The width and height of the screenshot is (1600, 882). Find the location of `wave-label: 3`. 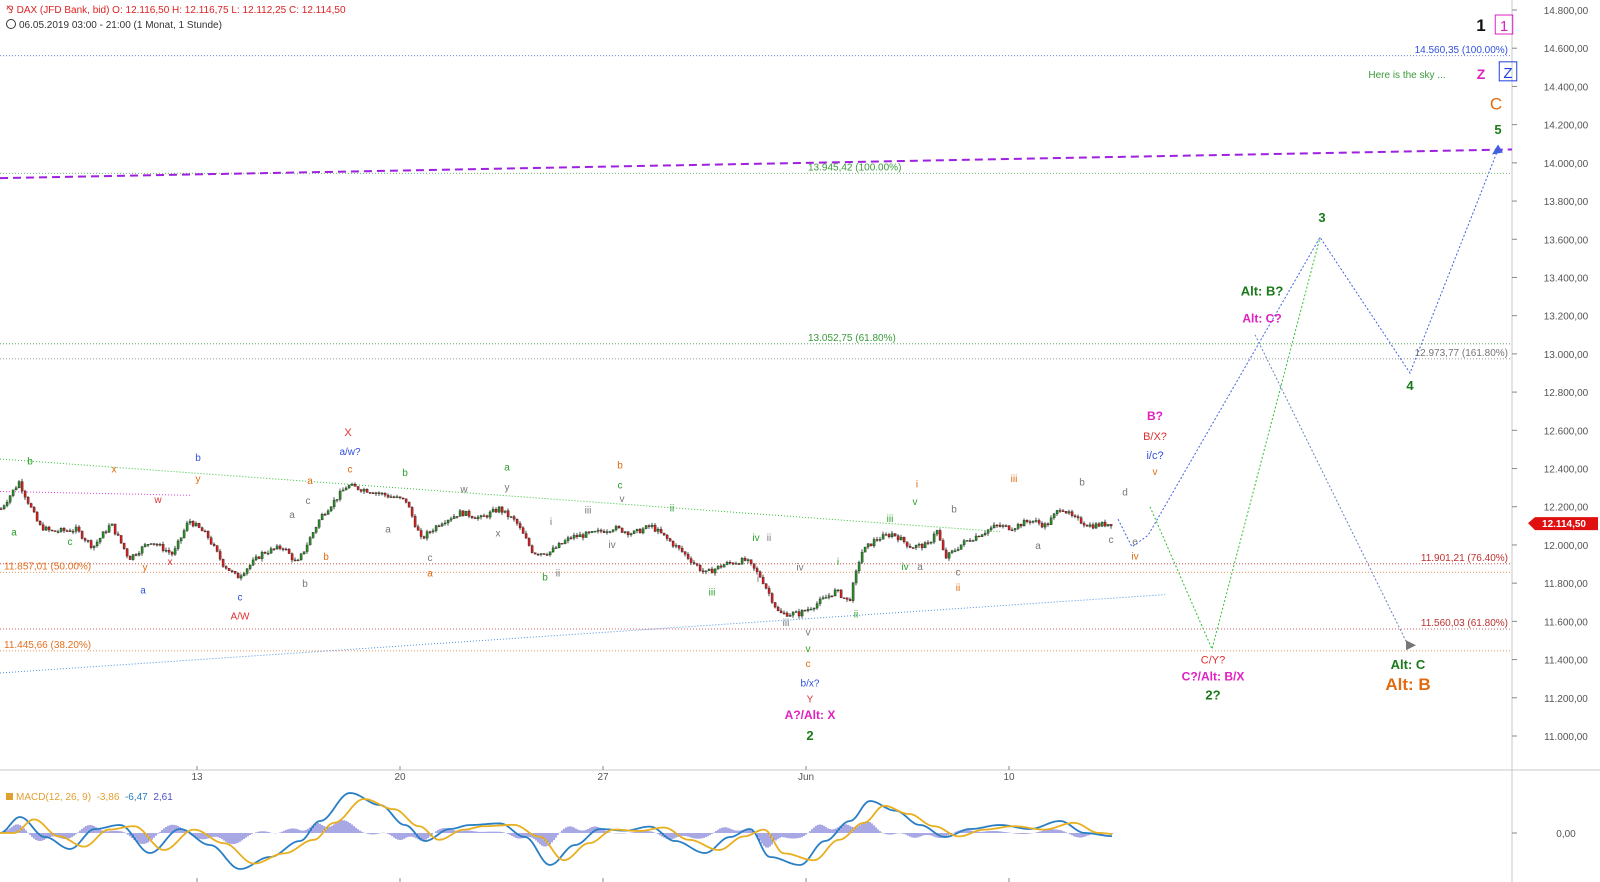

wave-label: 3 is located at coordinates (1321, 217).